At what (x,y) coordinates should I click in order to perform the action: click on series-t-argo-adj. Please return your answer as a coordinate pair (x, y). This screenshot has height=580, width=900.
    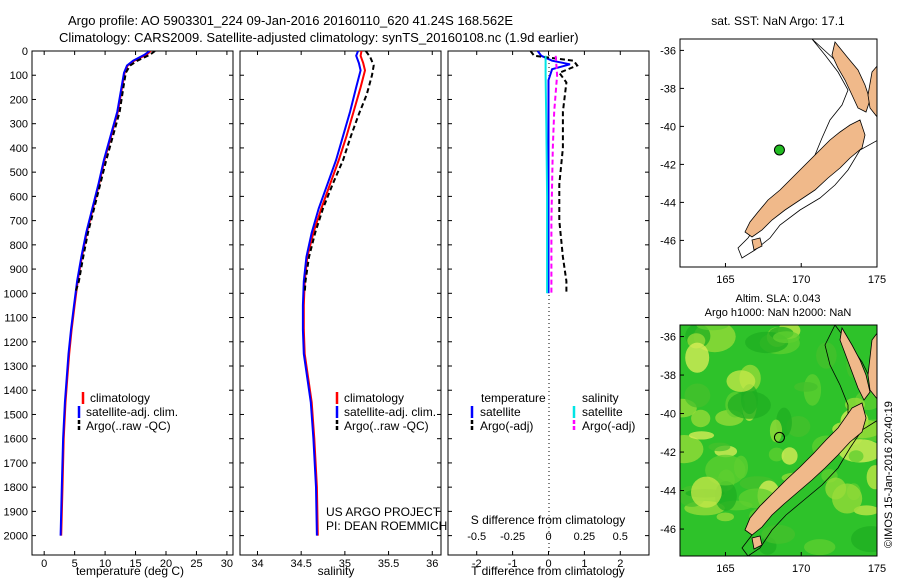
    Looking at the image, I should click on (554, 172).